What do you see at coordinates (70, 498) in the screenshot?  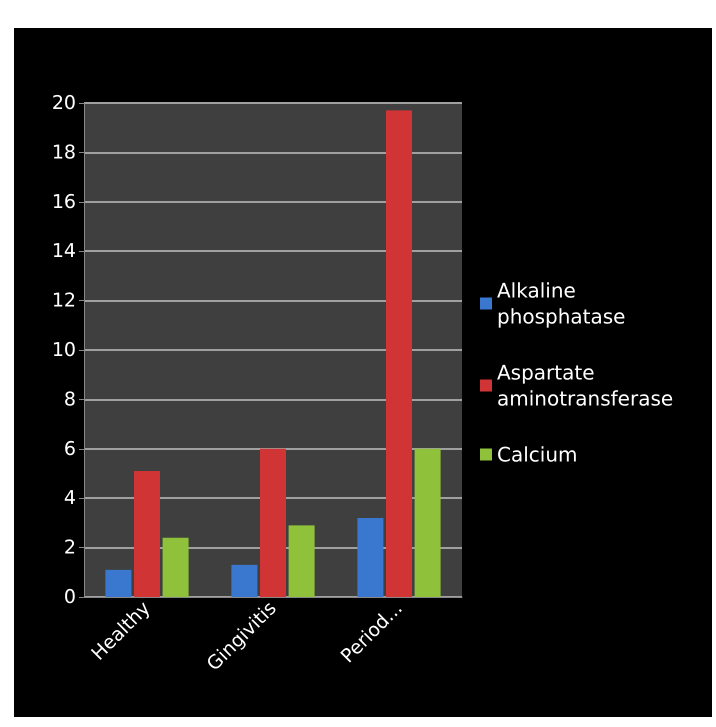 I see `y-tick-label: 4` at bounding box center [70, 498].